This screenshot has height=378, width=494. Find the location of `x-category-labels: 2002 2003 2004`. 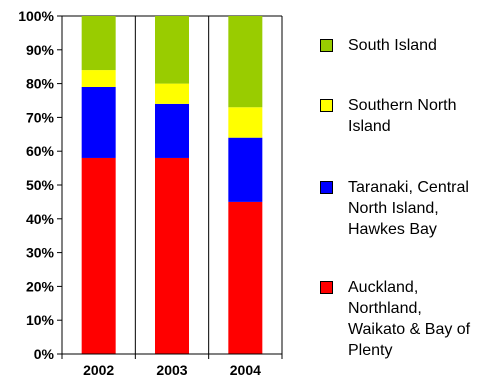

x-category-labels: 2002 2003 2004 is located at coordinates (172, 370).